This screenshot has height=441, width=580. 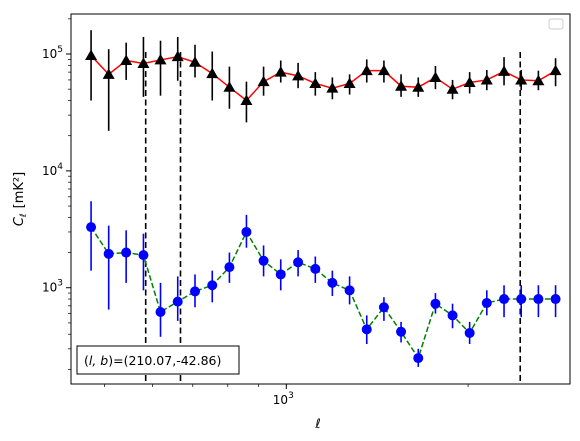 I want to click on annotation-box, so click(x=158, y=360).